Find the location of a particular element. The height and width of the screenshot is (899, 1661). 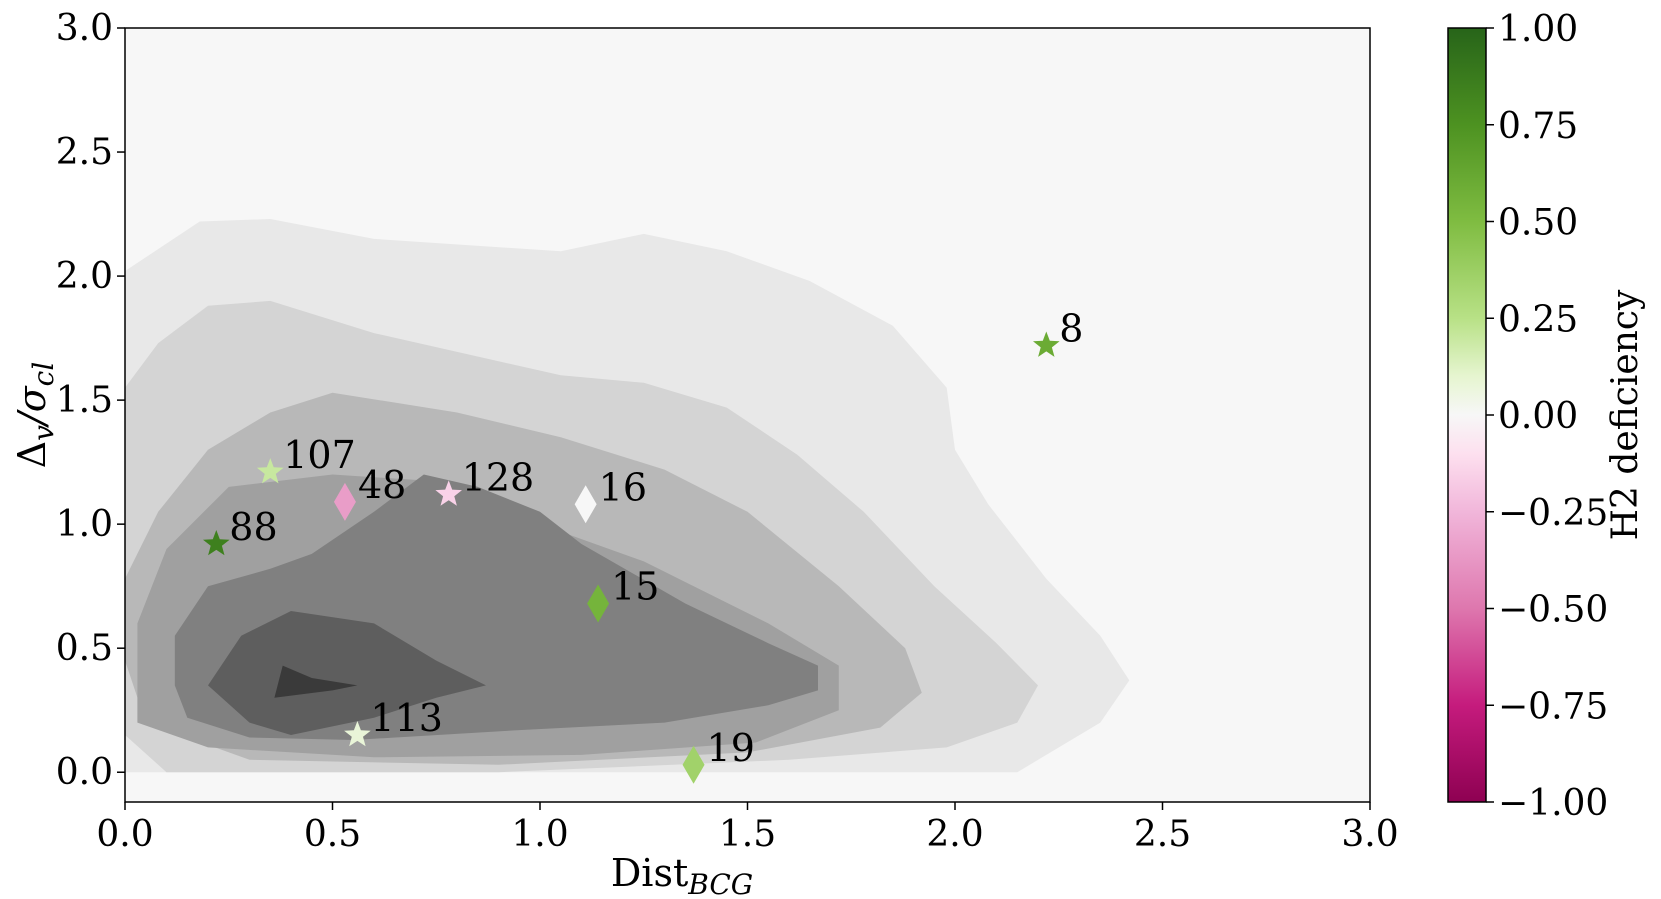

colorbar-ticks: 1.00 0.75 0.50 0.25 0.00 −0.25 −0.50 −0.75 −1.00 is located at coordinates (1547, 416).